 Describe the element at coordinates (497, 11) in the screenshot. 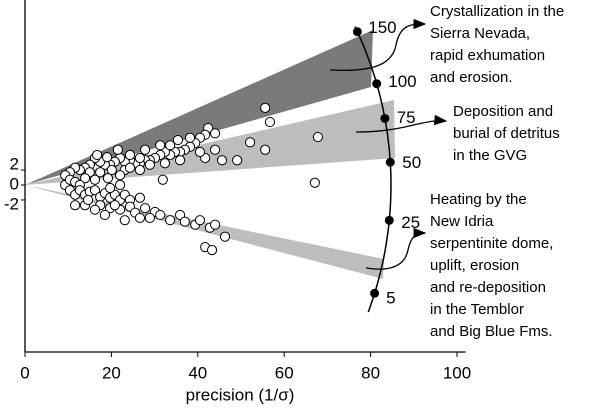

I see `annotation-line: Crystallization in the` at that location.